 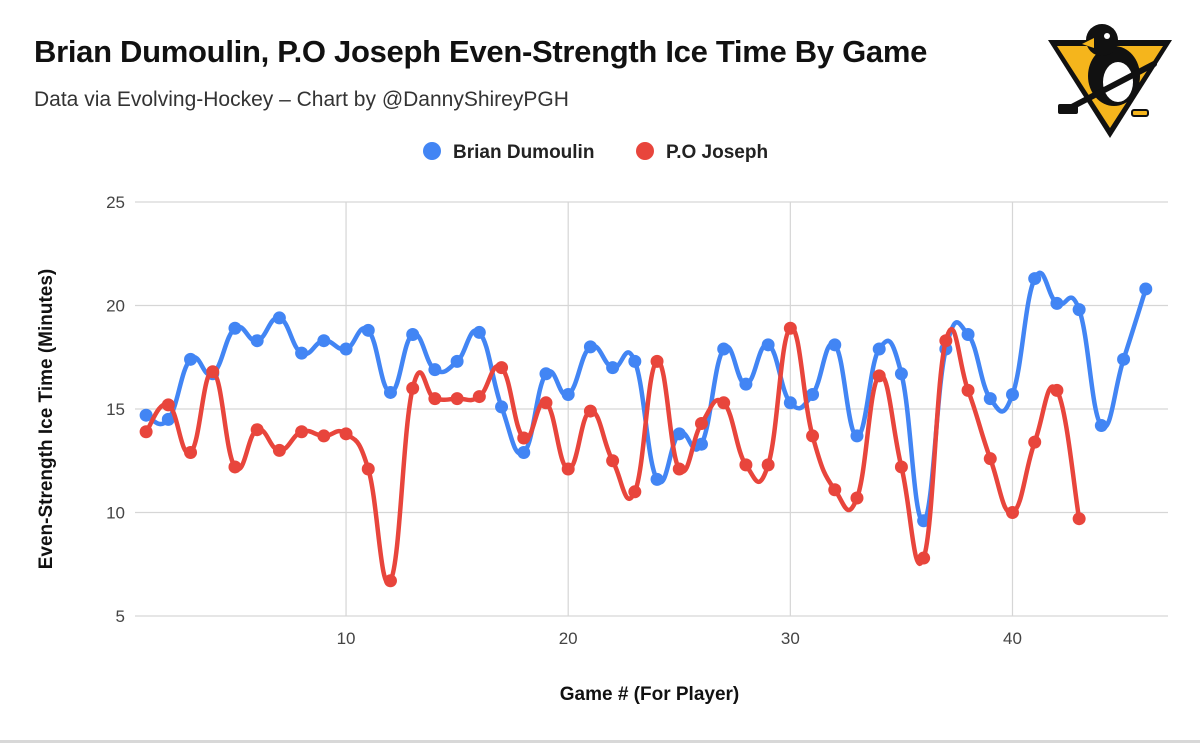 I want to click on legend-label-p-o-joseph: P.O Joseph, so click(x=717, y=152).